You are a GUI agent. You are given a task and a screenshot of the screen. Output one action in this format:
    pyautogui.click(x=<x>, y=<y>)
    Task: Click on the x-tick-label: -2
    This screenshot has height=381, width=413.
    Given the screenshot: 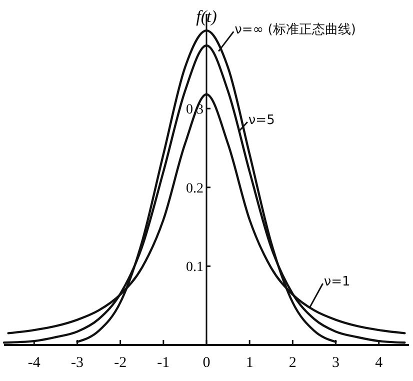 What is the action you would take?
    pyautogui.click(x=120, y=363)
    